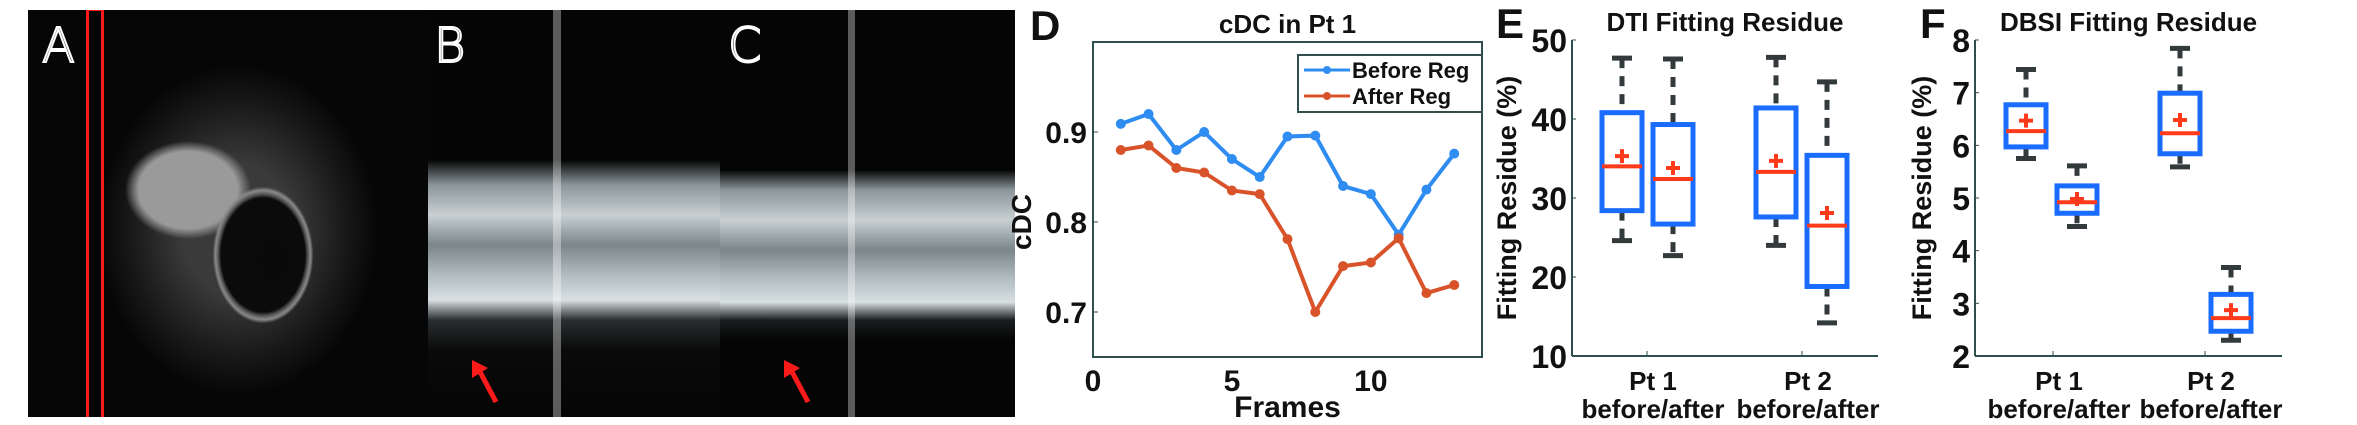  Describe the element at coordinates (1232, 381) in the screenshot. I see `x-tick-label: 5` at that location.